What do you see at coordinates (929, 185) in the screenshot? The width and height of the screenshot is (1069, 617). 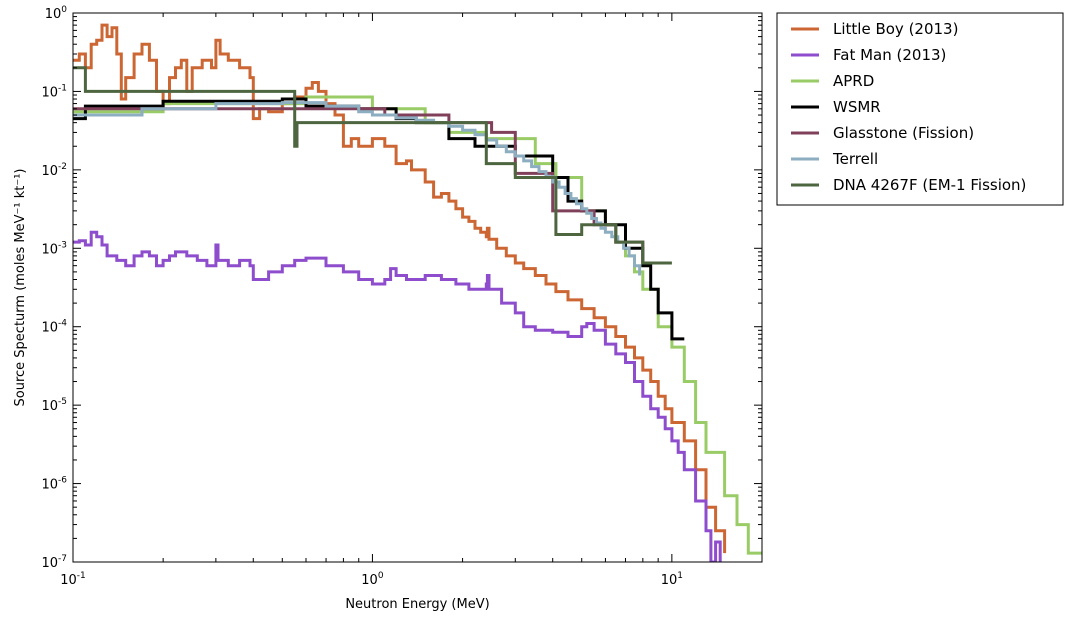 I see `legend-label: DNA 4267F (EM-1 Fission)` at bounding box center [929, 185].